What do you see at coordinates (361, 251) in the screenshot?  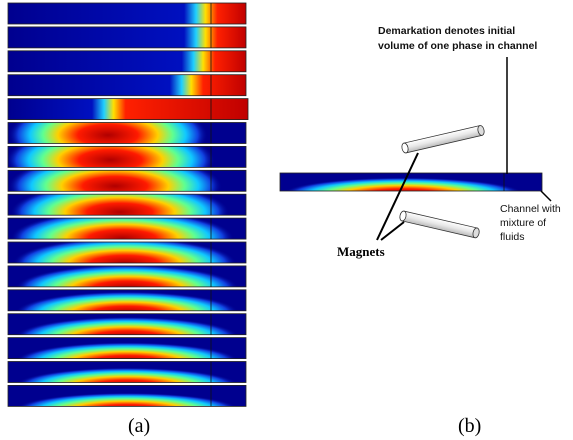 I see `magnets-label: Magnets` at bounding box center [361, 251].